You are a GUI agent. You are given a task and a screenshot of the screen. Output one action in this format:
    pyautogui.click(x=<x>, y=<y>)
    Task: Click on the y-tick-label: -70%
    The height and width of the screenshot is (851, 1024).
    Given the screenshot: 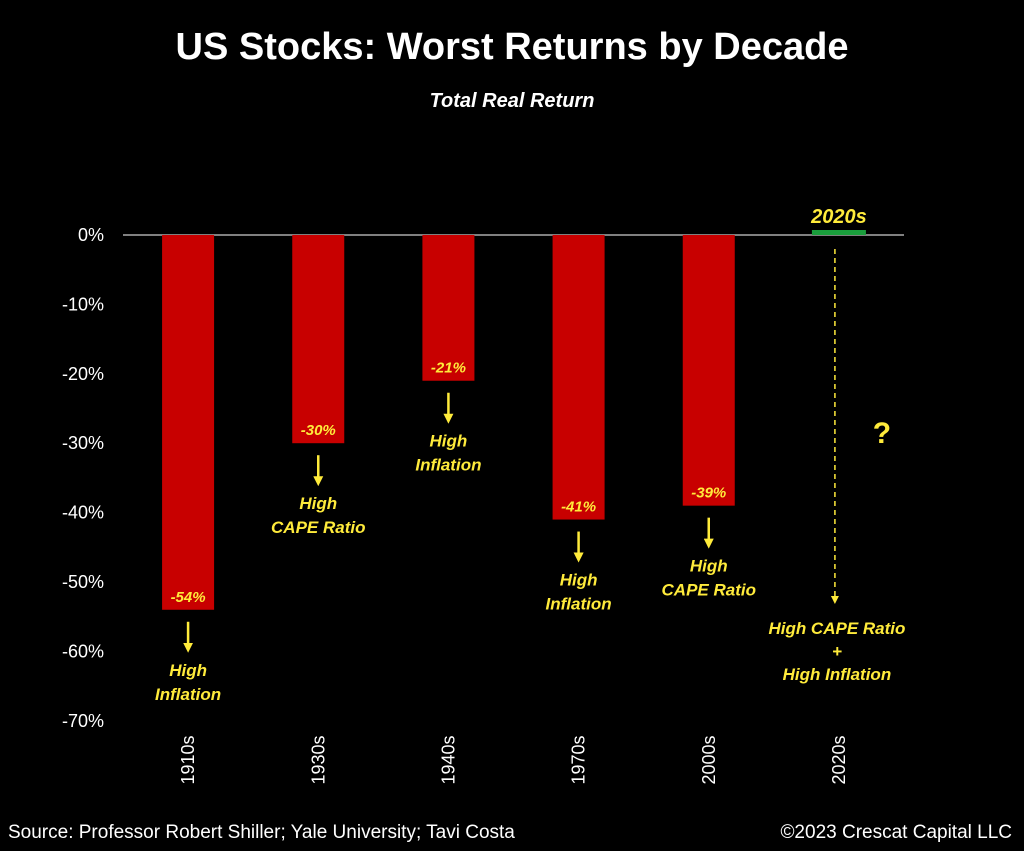 What is the action you would take?
    pyautogui.click(x=83, y=721)
    